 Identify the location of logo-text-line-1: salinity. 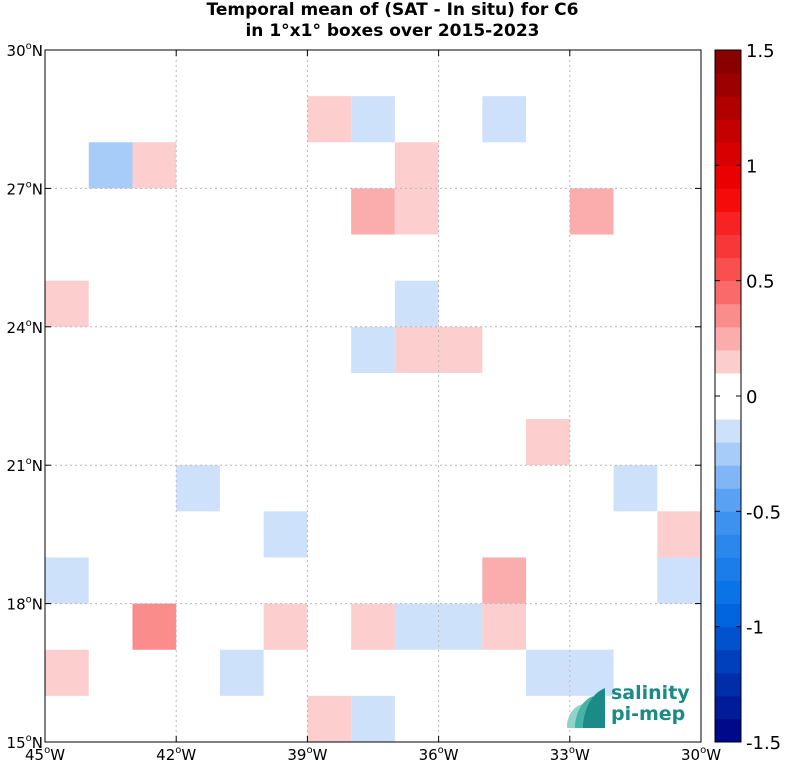
(650, 693).